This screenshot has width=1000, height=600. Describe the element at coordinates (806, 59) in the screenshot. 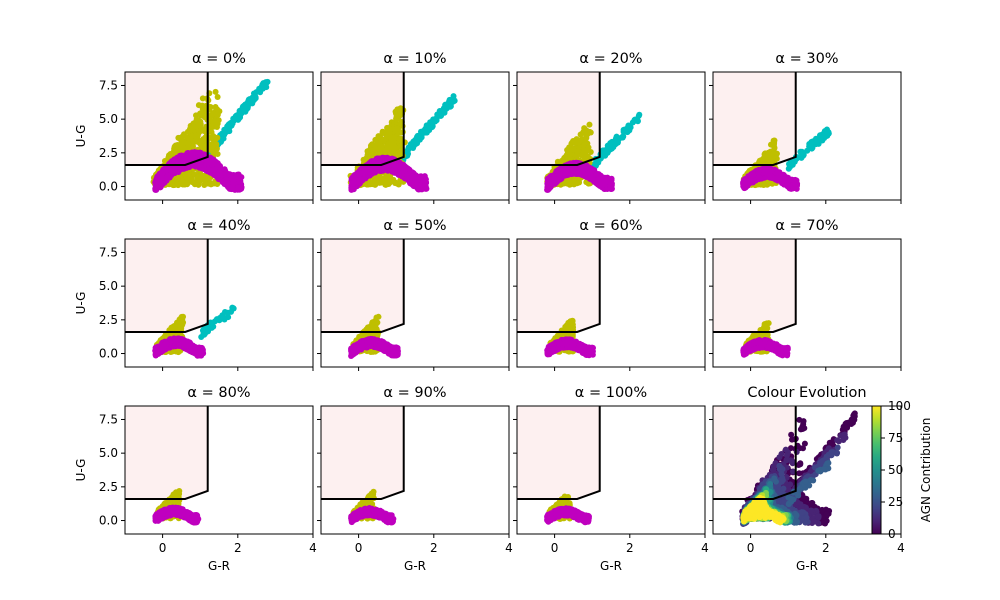

I see `panel-title: α = 30%` at that location.